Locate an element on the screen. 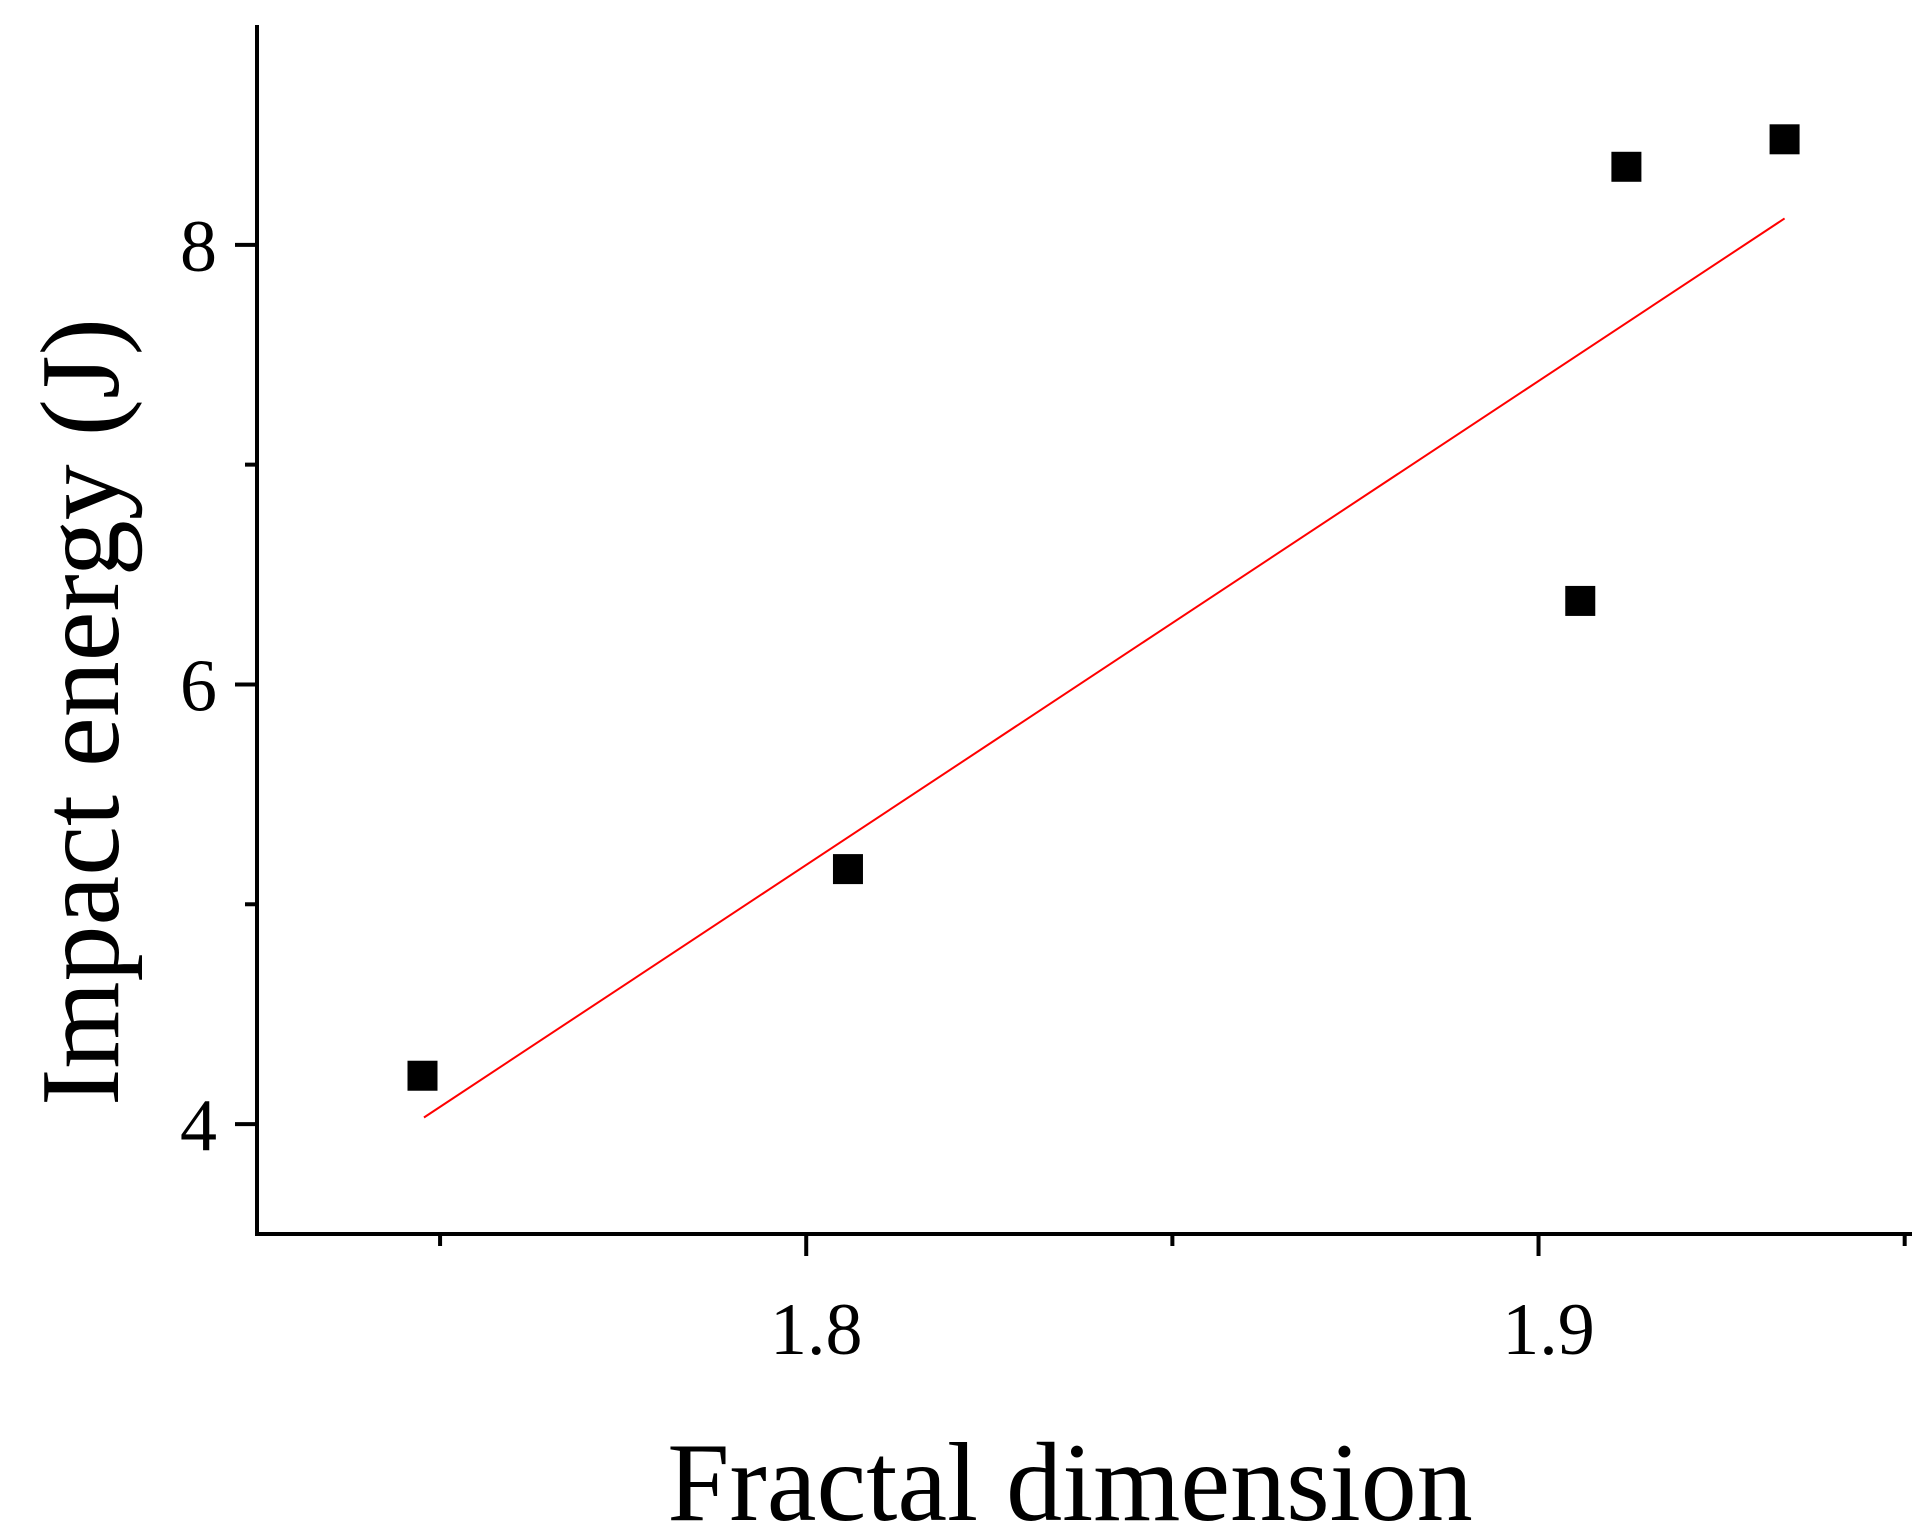 Image resolution: width=1921 pixels, height=1539 pixels. x-tick-label: 1.8 is located at coordinates (816, 1330).